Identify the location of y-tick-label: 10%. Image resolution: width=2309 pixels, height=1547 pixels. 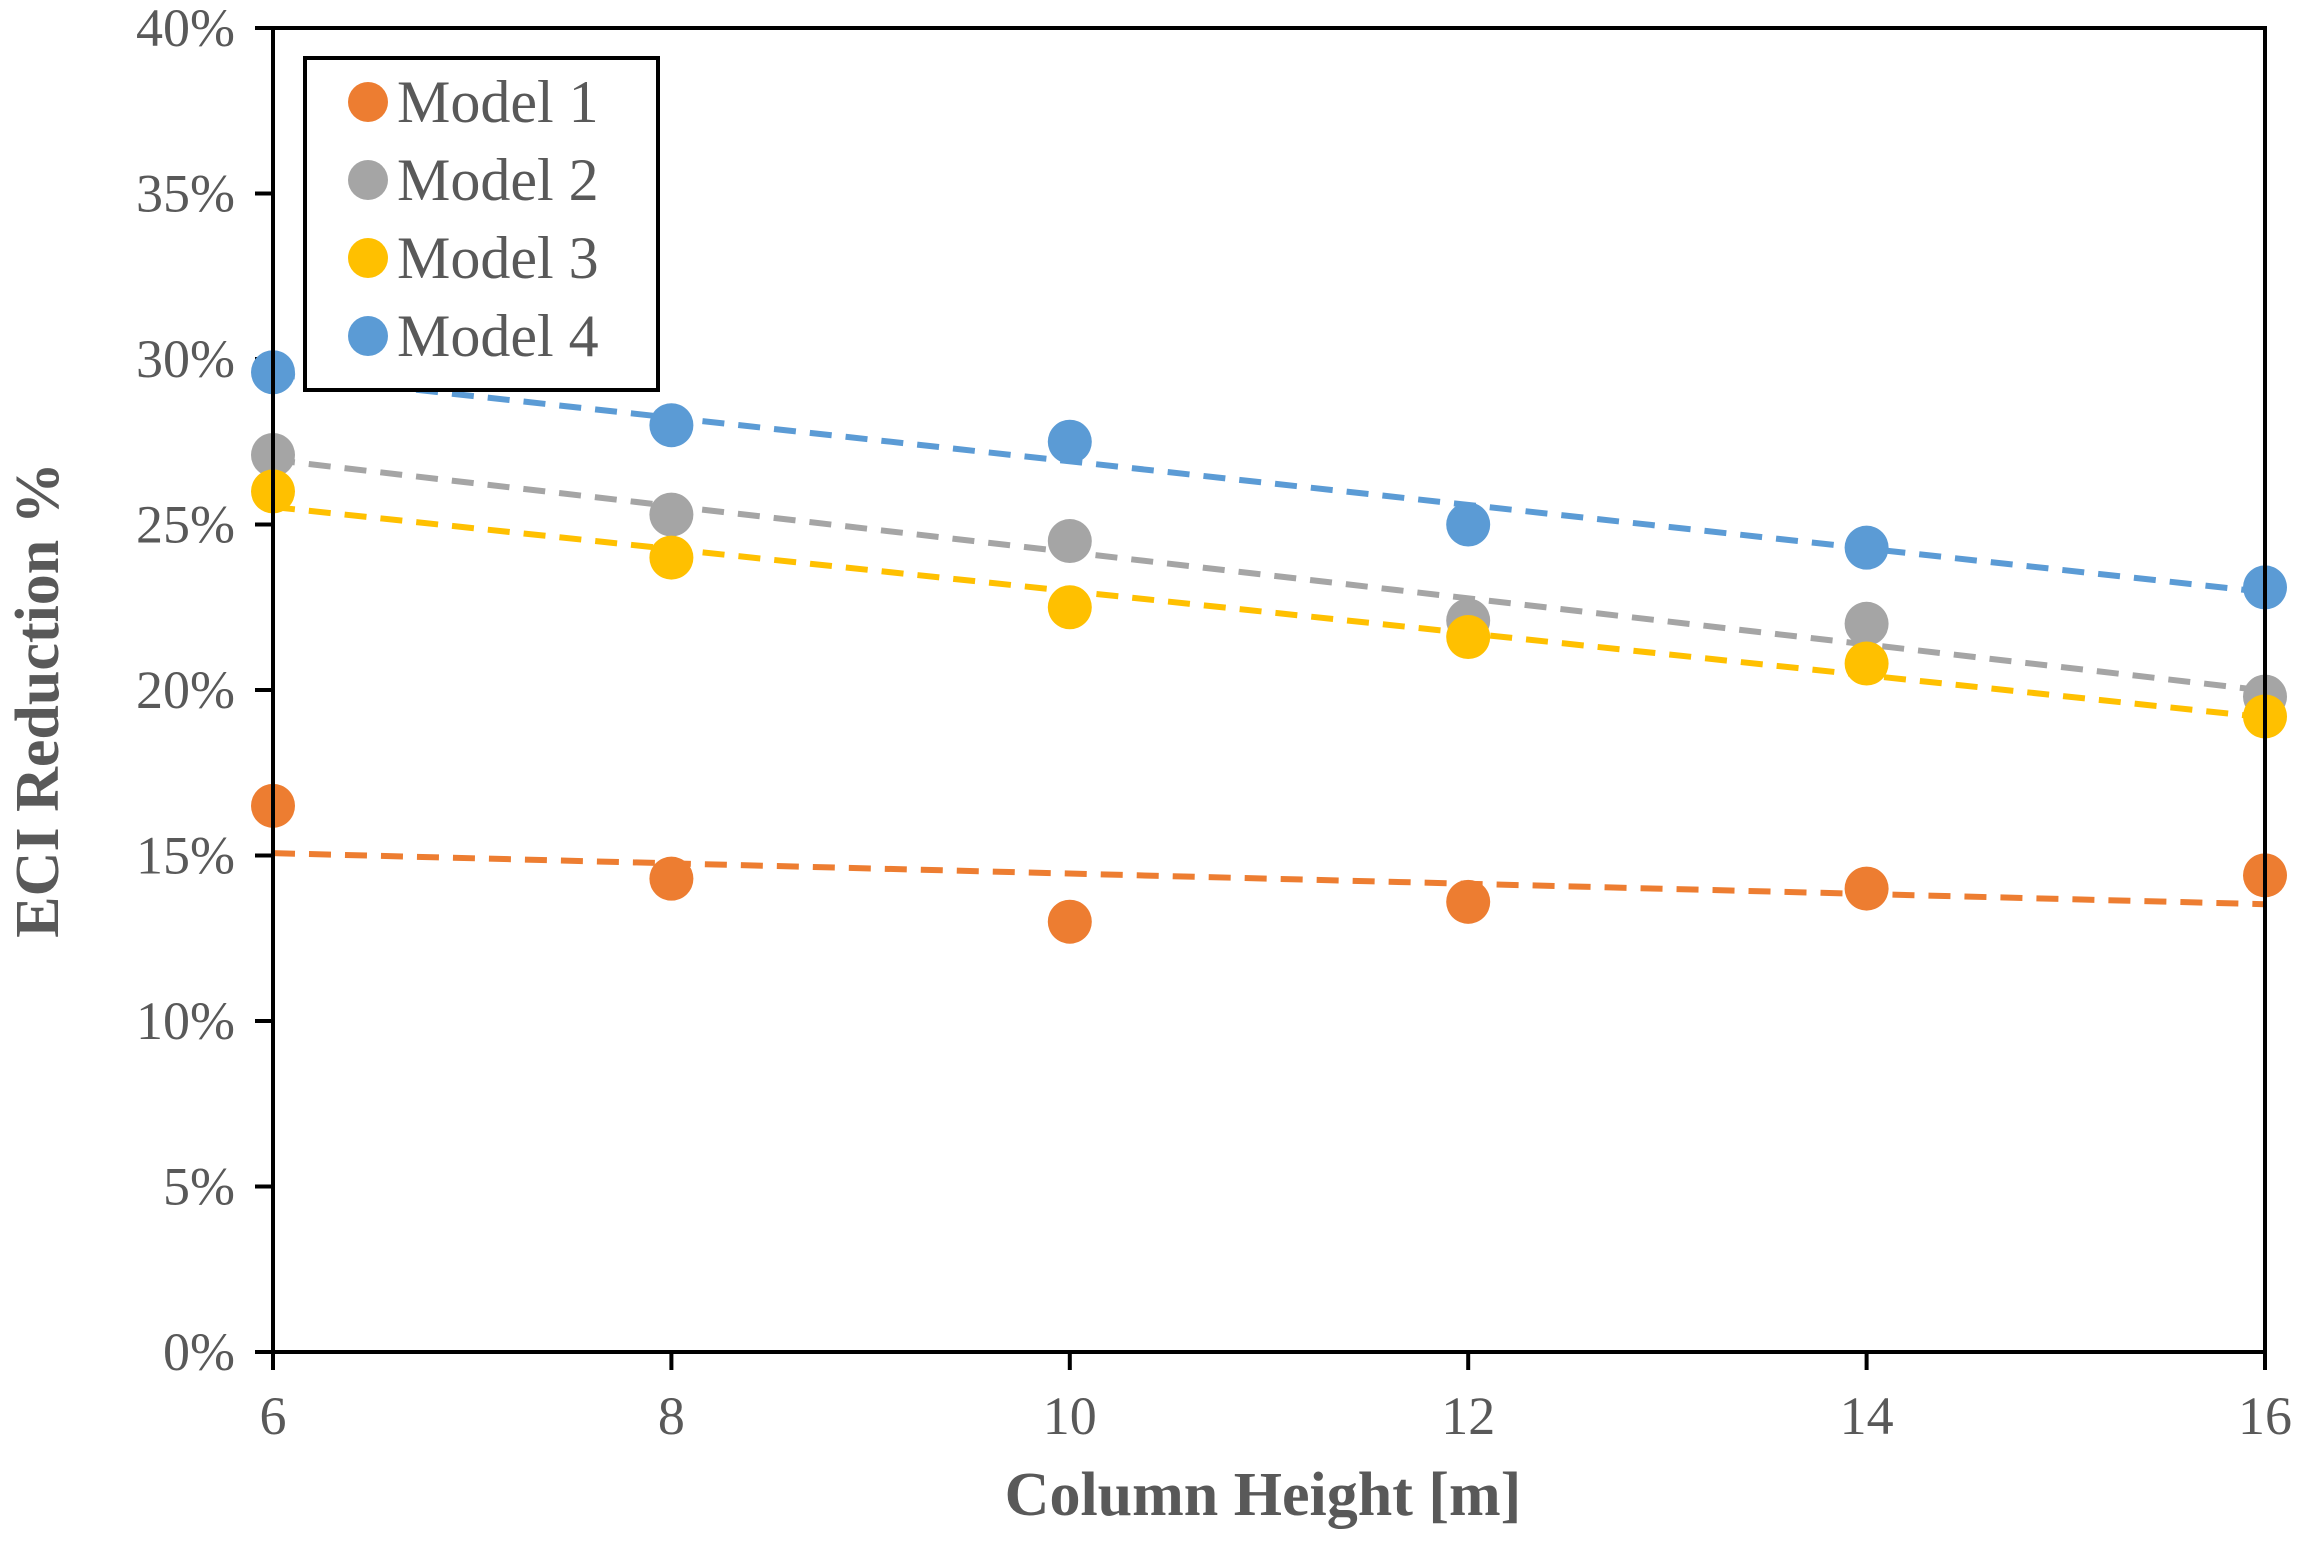
(185, 1021).